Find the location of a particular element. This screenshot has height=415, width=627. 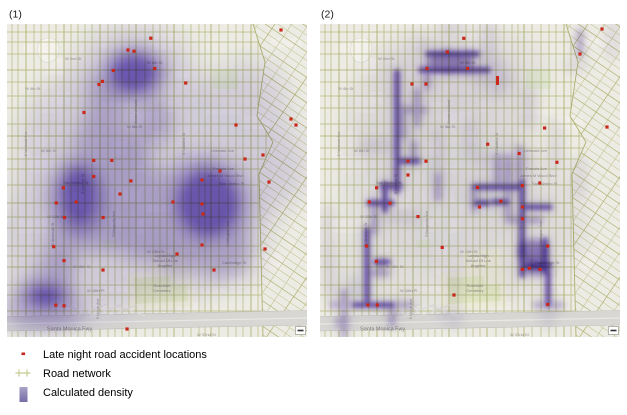

svg-text:Late night road accident locat: Late night road accident locations is located at coordinates (125, 355).